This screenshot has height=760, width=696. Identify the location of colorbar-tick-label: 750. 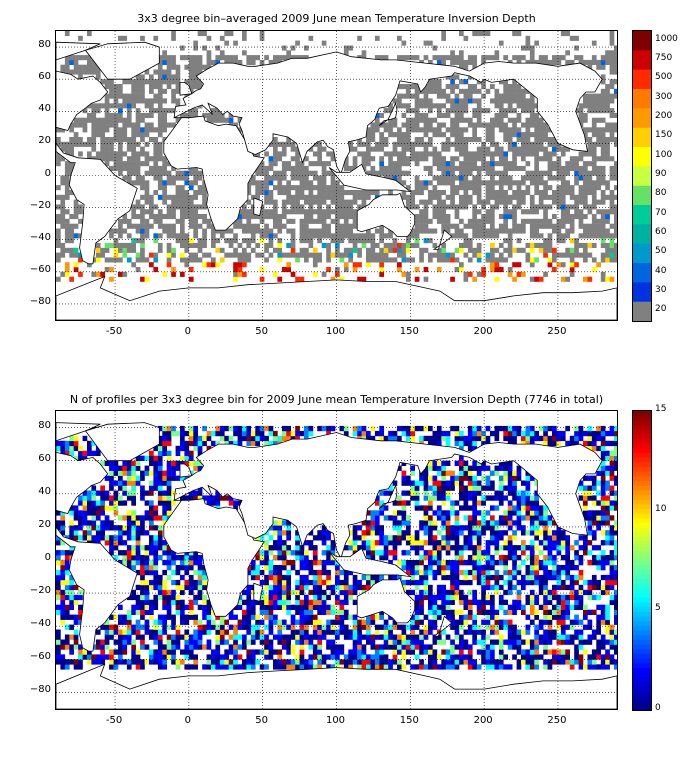
(664, 58).